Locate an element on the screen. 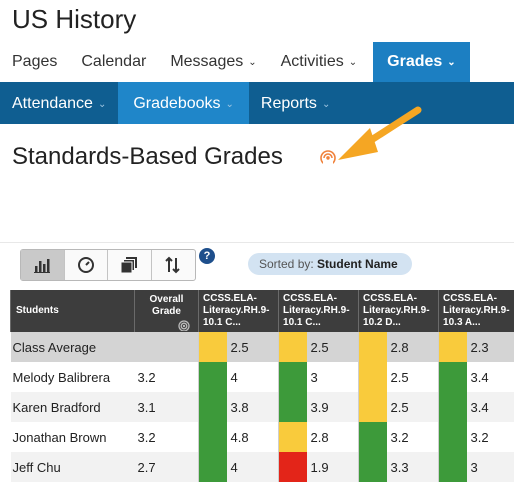  copy-pages-icon is located at coordinates (129, 265).